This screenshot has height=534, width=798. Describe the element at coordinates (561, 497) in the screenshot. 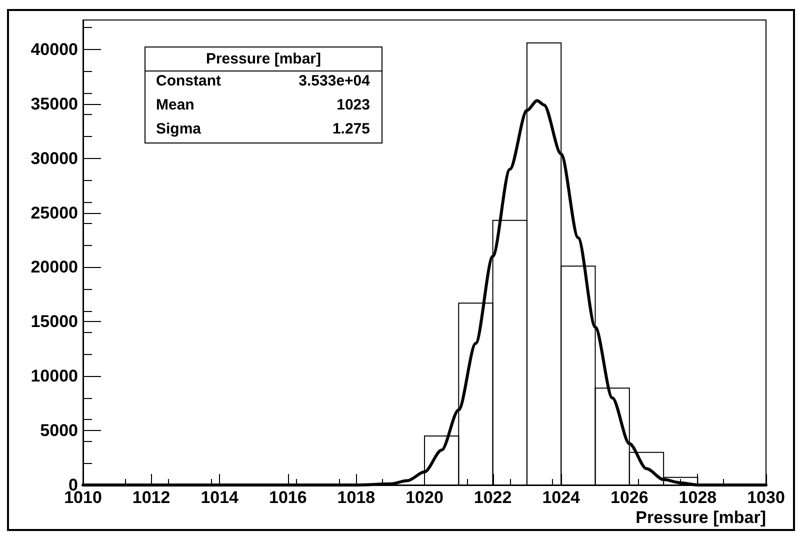

I see `x-tick-label: 1024` at that location.